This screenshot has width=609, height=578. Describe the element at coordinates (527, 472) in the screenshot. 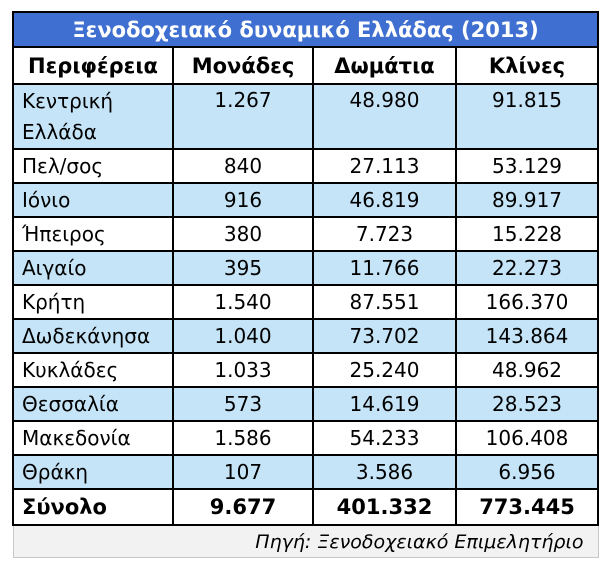

I see `beds-cell: 6.956` at that location.